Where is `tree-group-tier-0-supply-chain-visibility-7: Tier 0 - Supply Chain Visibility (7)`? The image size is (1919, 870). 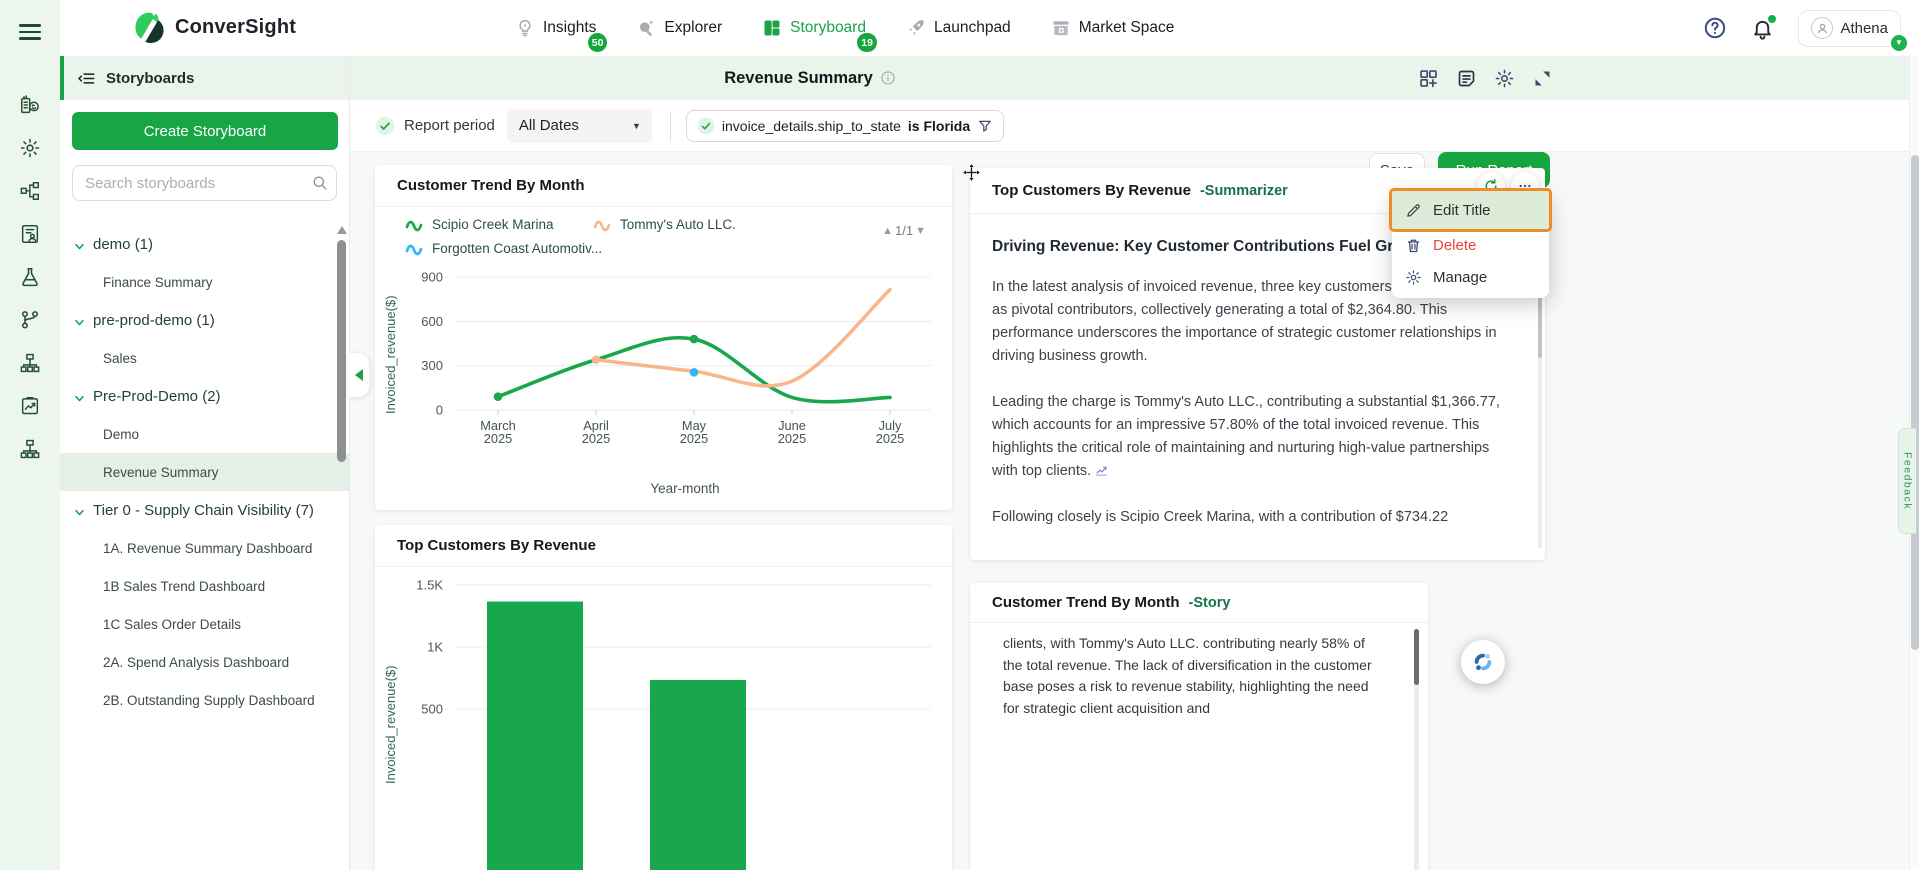
tree-group-tier-0-supply-chain-visibility-7: Tier 0 - Supply Chain Visibility (7) is located at coordinates (204, 510).